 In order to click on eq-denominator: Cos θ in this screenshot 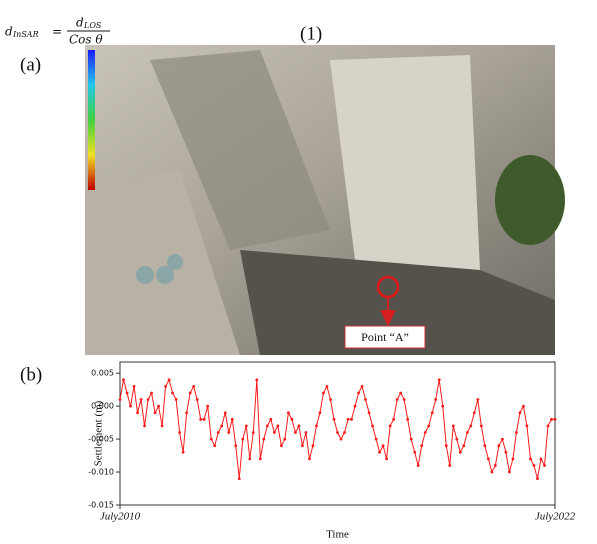, I will do `click(86, 40)`.